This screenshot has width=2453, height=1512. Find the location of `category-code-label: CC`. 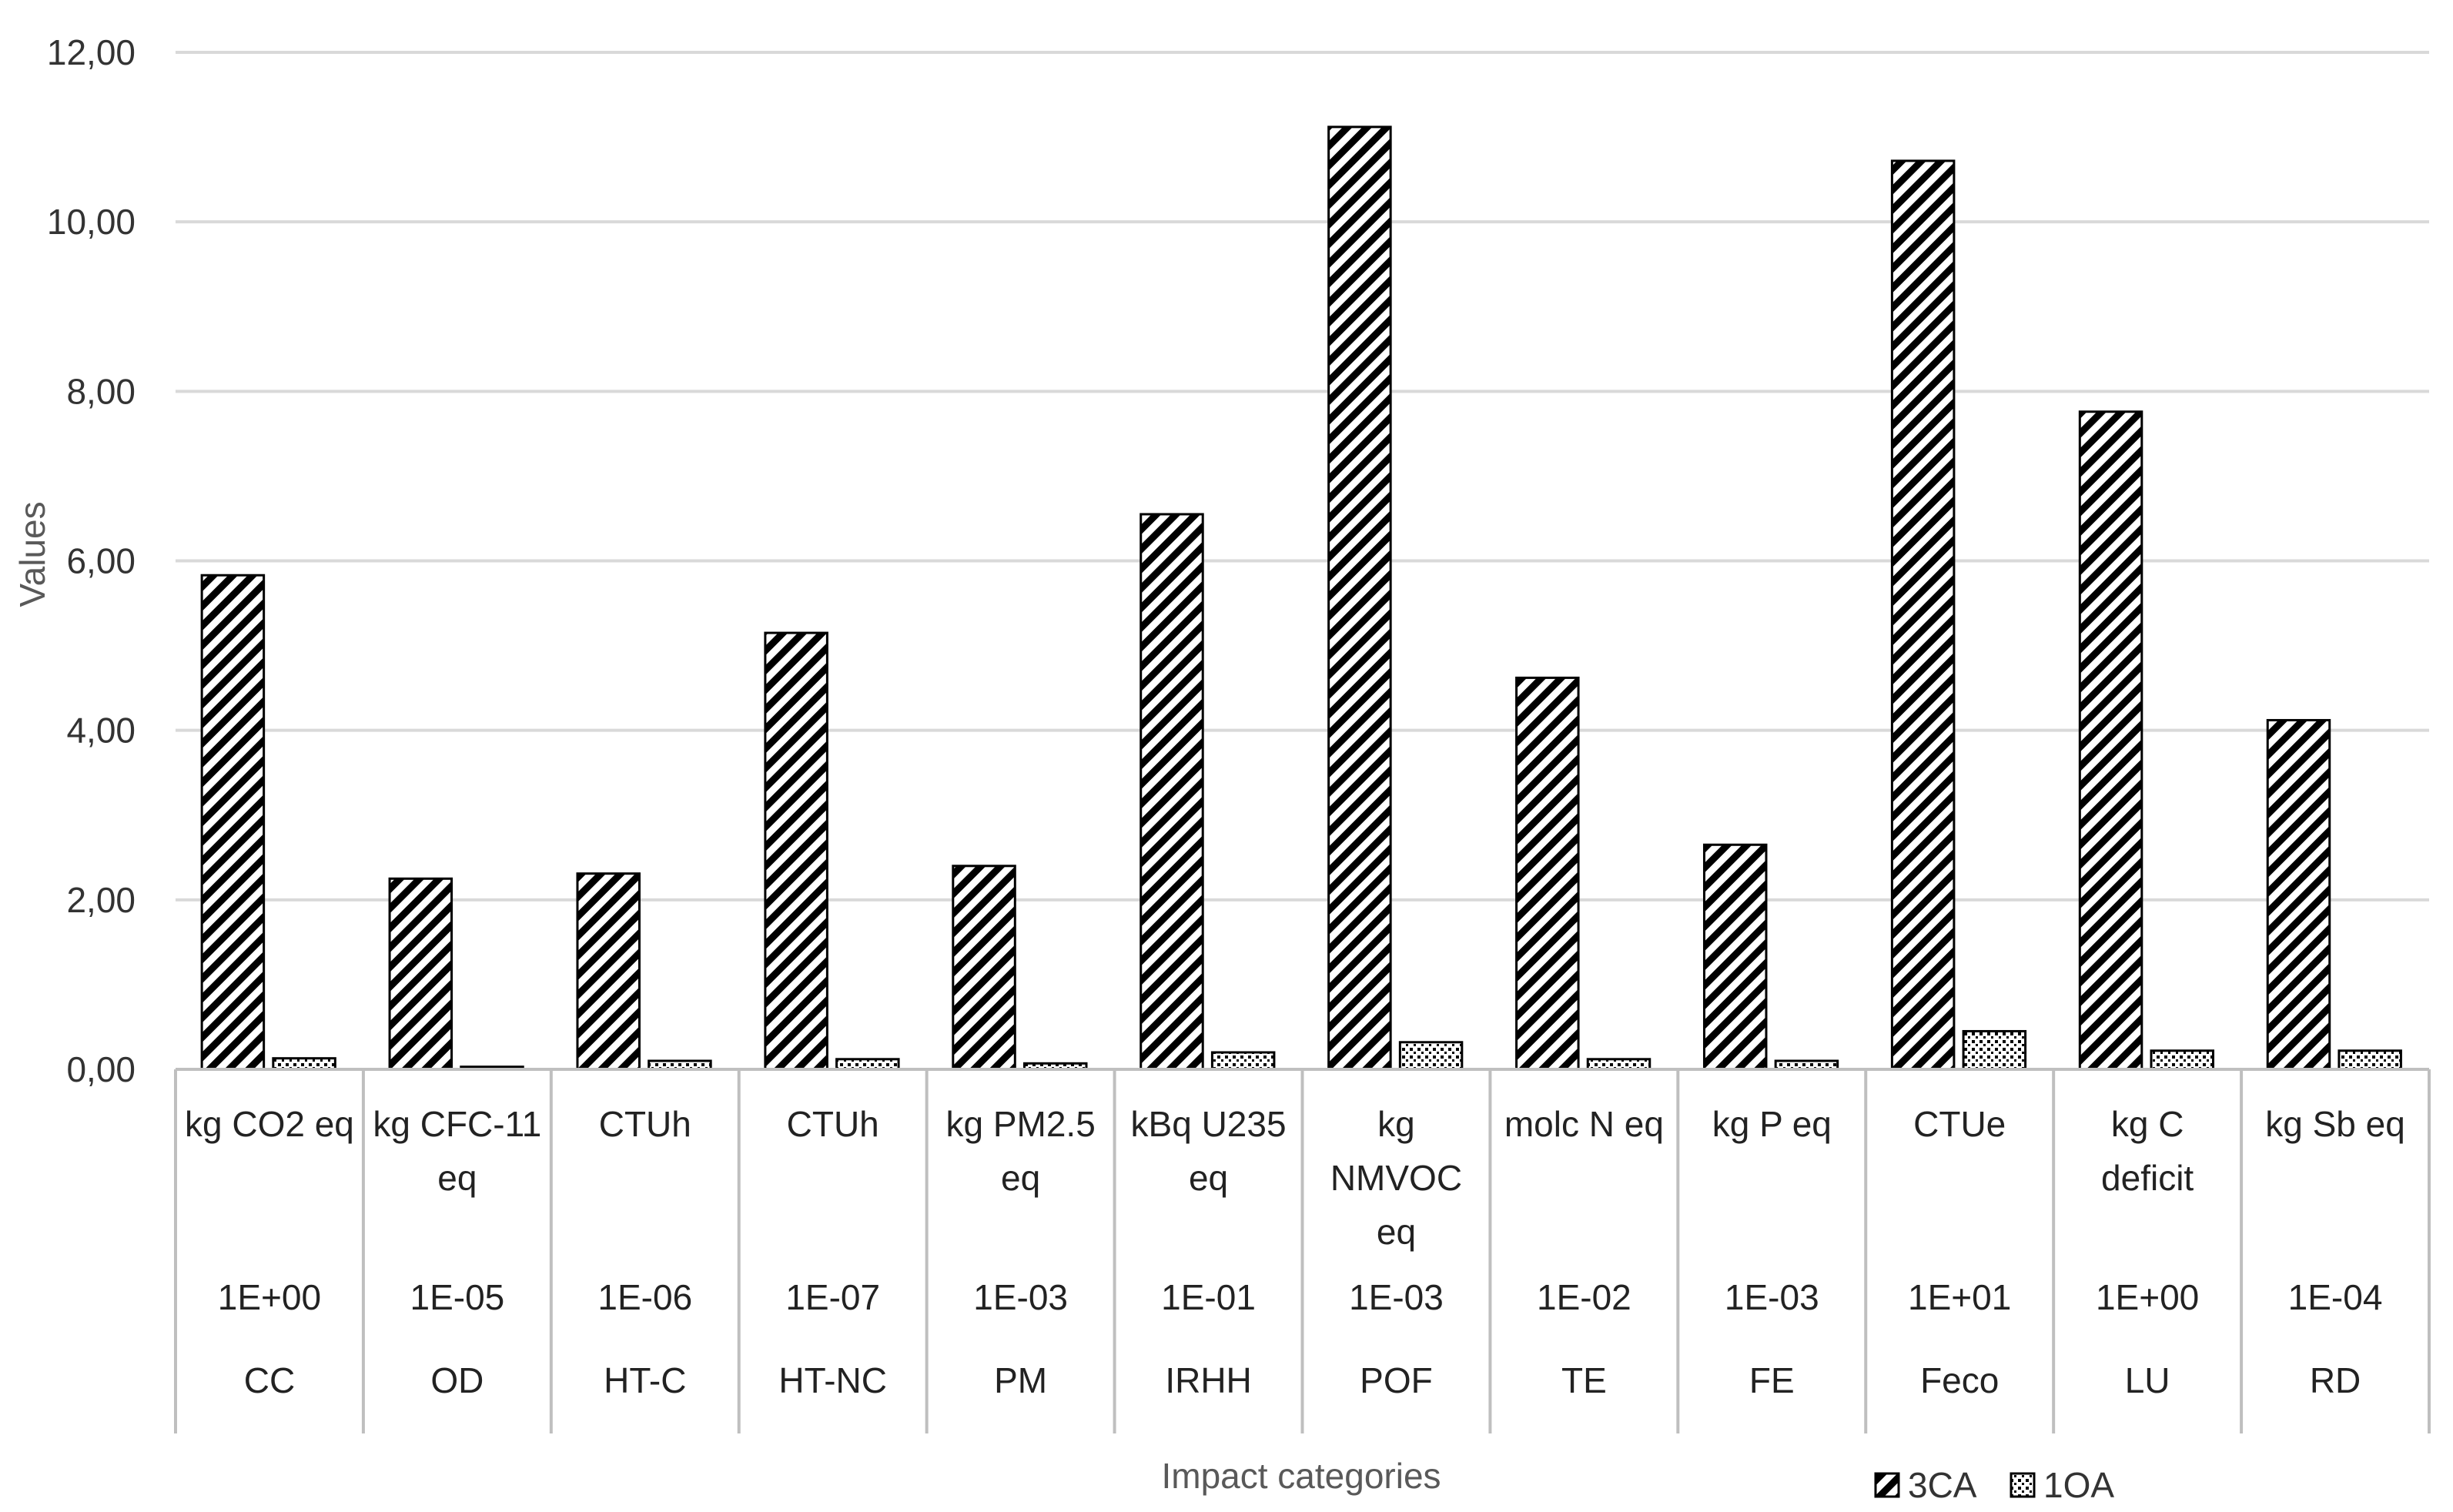

category-code-label: CC is located at coordinates (269, 1380).